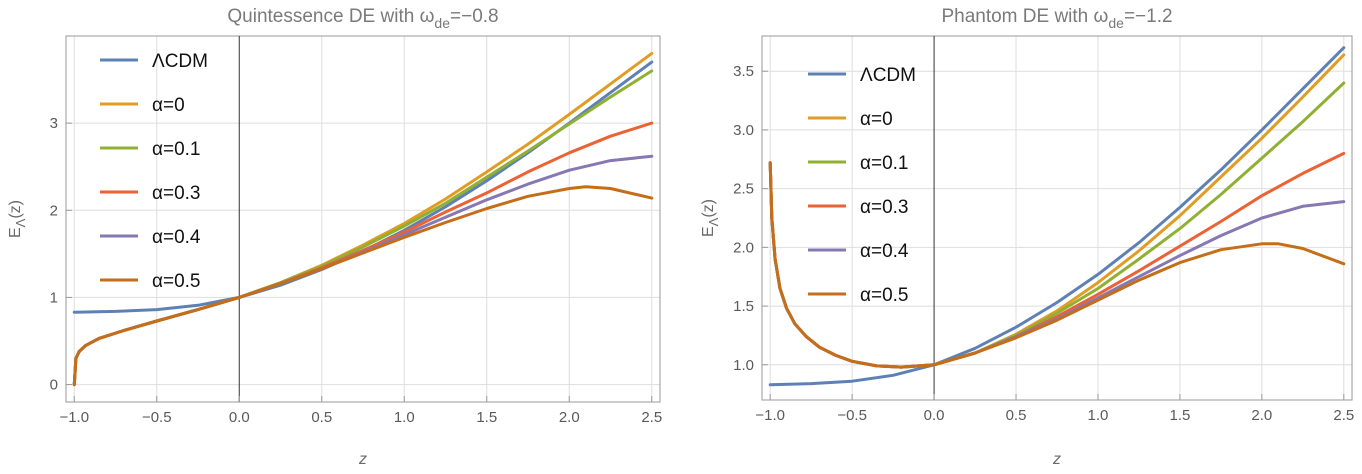 The image size is (1362, 474). Describe the element at coordinates (743, 306) in the screenshot. I see `y-tick-label: 1.5` at that location.